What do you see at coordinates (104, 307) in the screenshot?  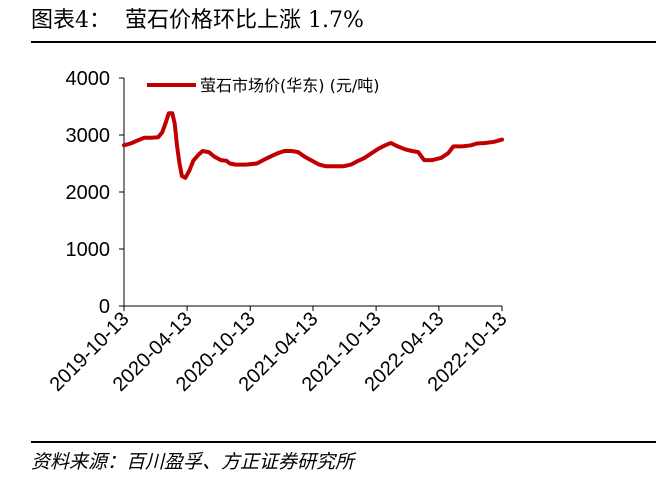 I see `y-tick-label: 0` at bounding box center [104, 307].